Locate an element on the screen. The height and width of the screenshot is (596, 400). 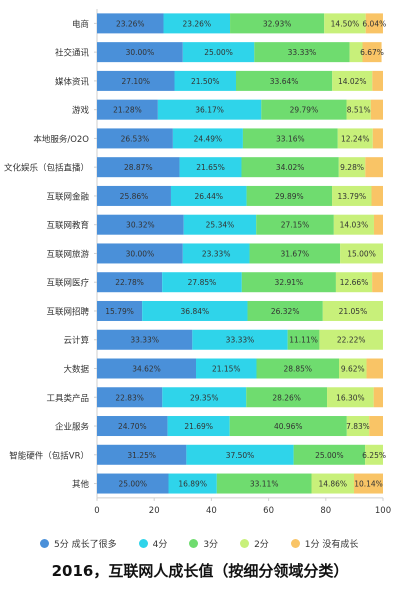
data-label: 36.84% is located at coordinates (195, 311).